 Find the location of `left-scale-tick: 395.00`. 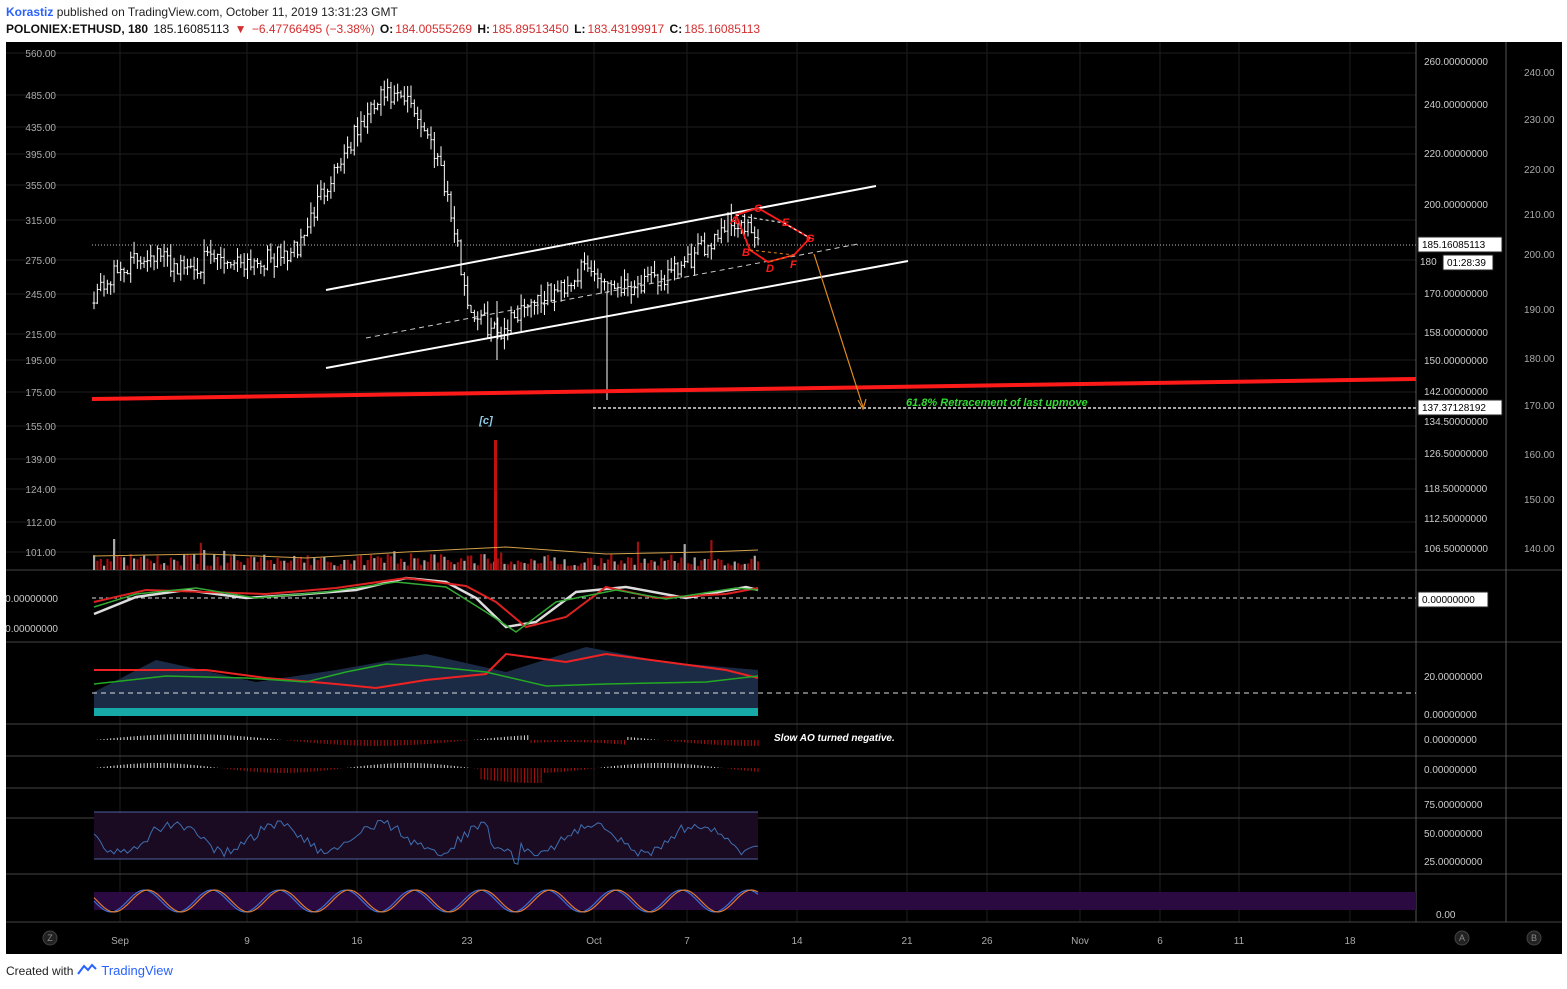

left-scale-tick: 395.00 is located at coordinates (40, 155).